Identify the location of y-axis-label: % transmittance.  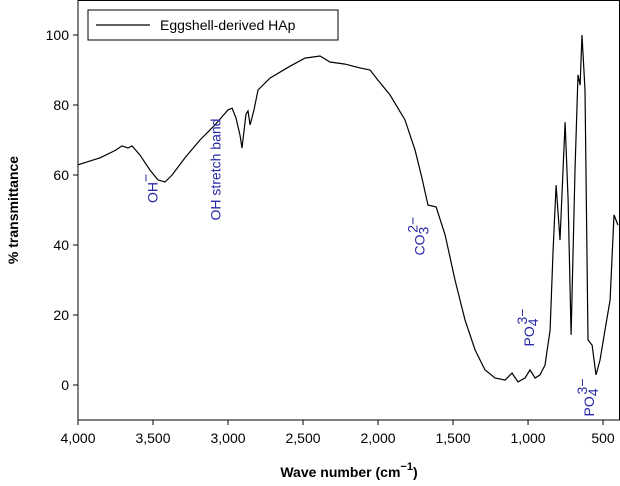
(13, 210).